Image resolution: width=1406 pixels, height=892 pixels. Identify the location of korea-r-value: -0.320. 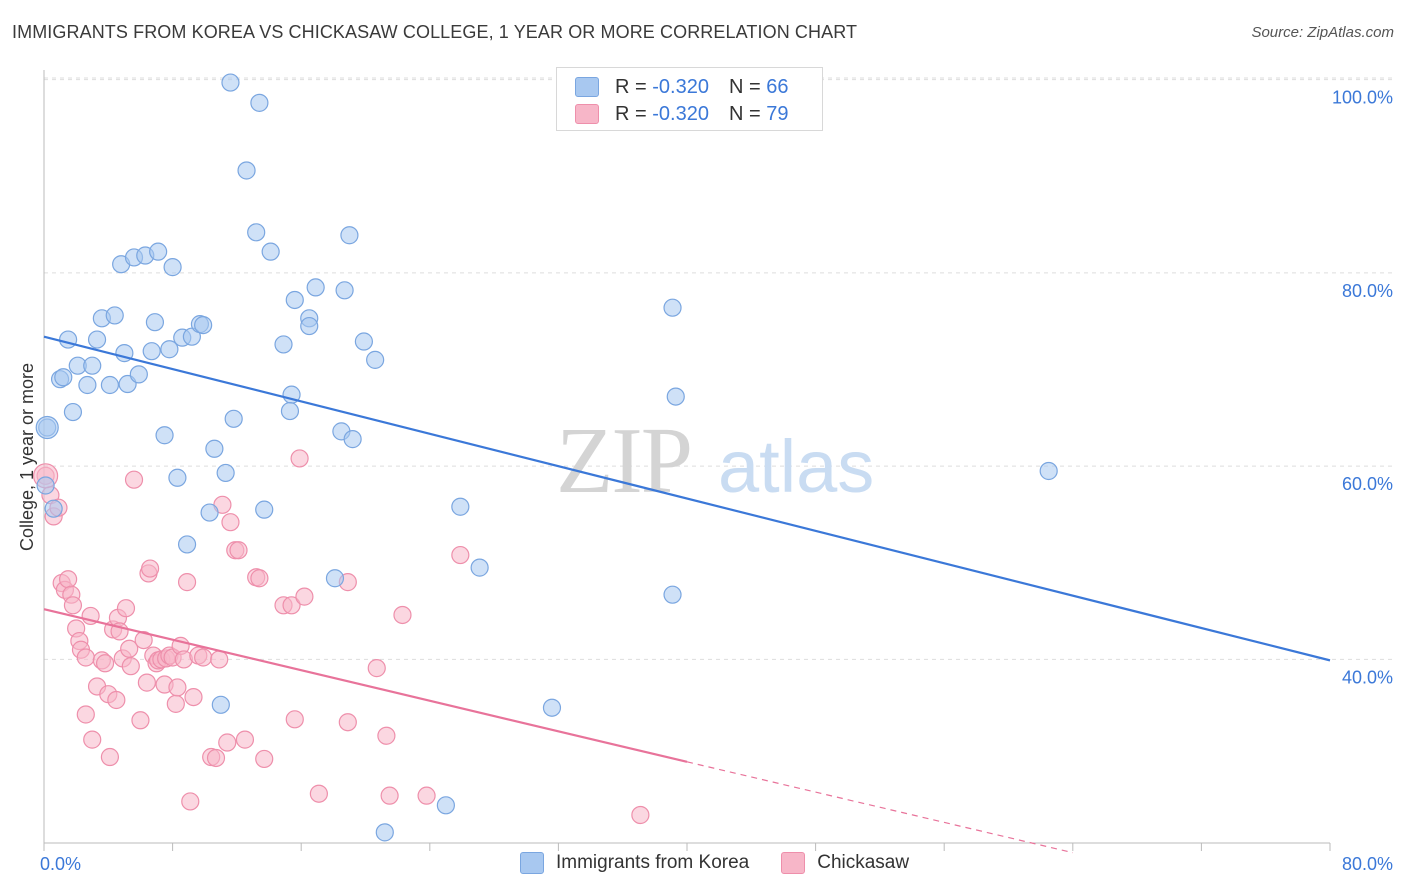
(680, 86).